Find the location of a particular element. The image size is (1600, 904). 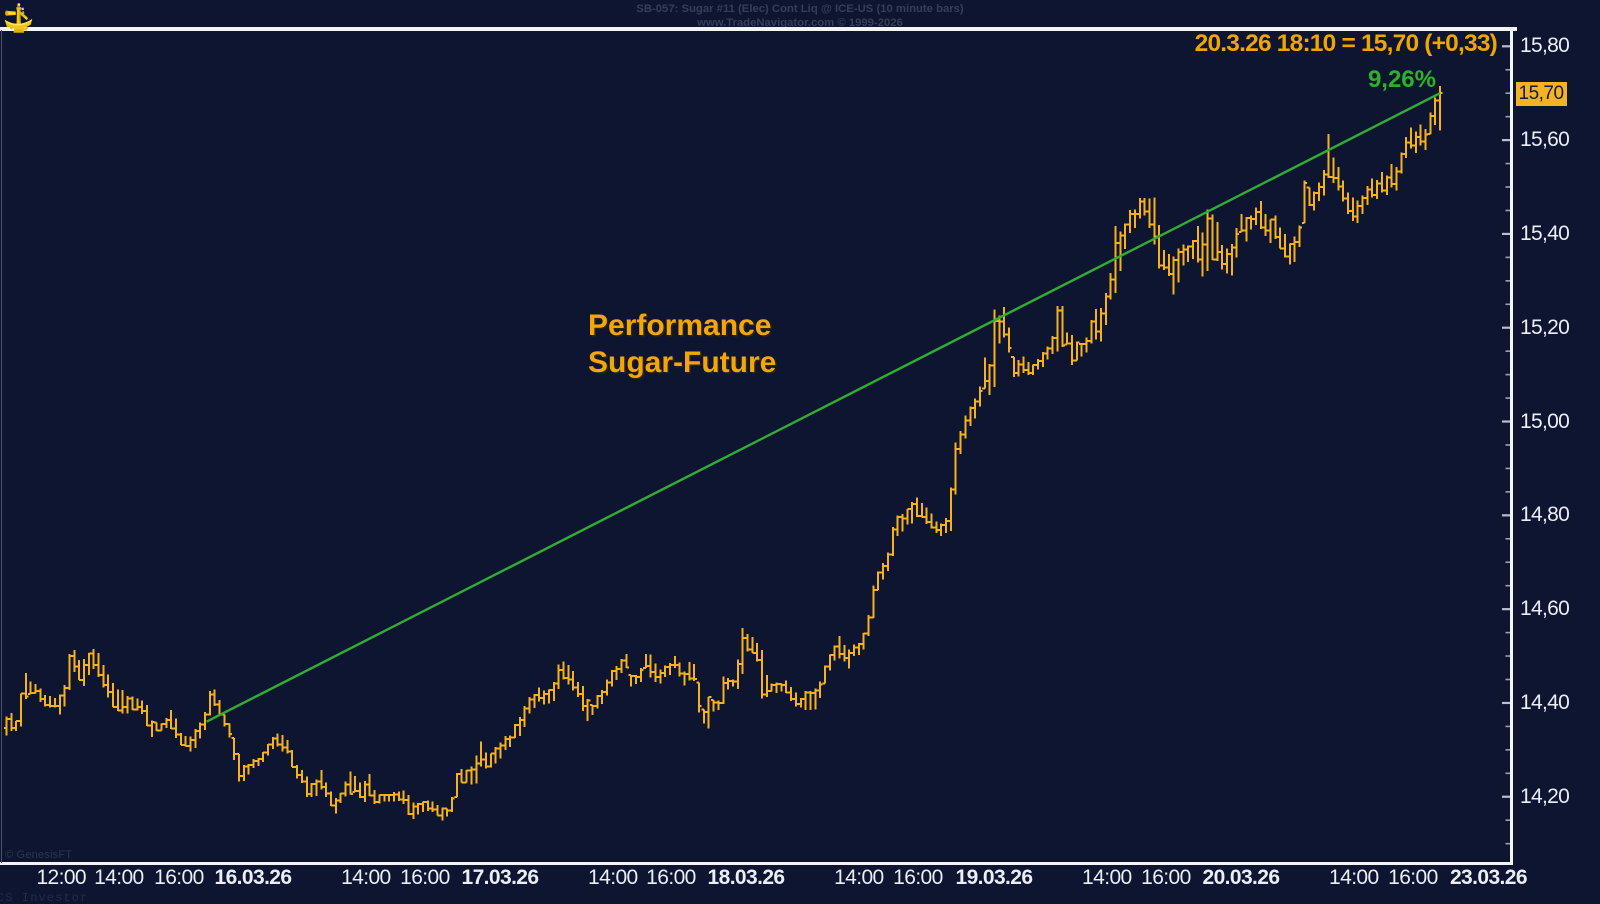

x-axis-date-label: 20.03.26 is located at coordinates (1241, 877).